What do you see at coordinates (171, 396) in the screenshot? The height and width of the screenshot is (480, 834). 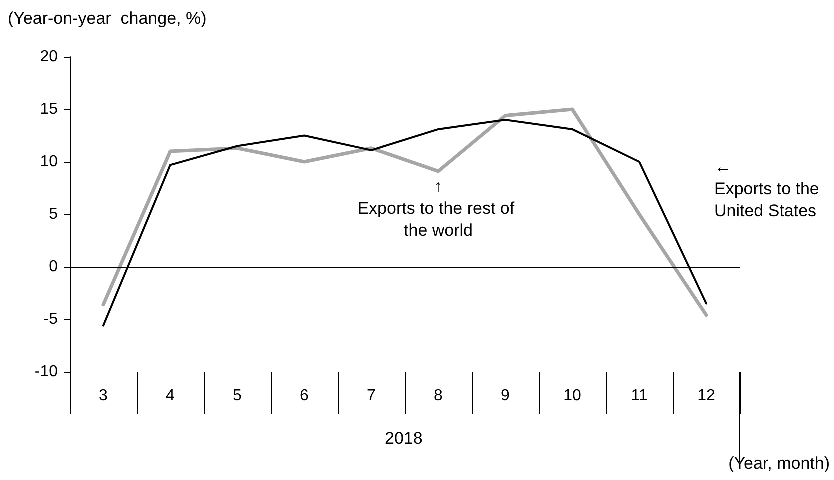 I see `x-tick-label: 4` at bounding box center [171, 396].